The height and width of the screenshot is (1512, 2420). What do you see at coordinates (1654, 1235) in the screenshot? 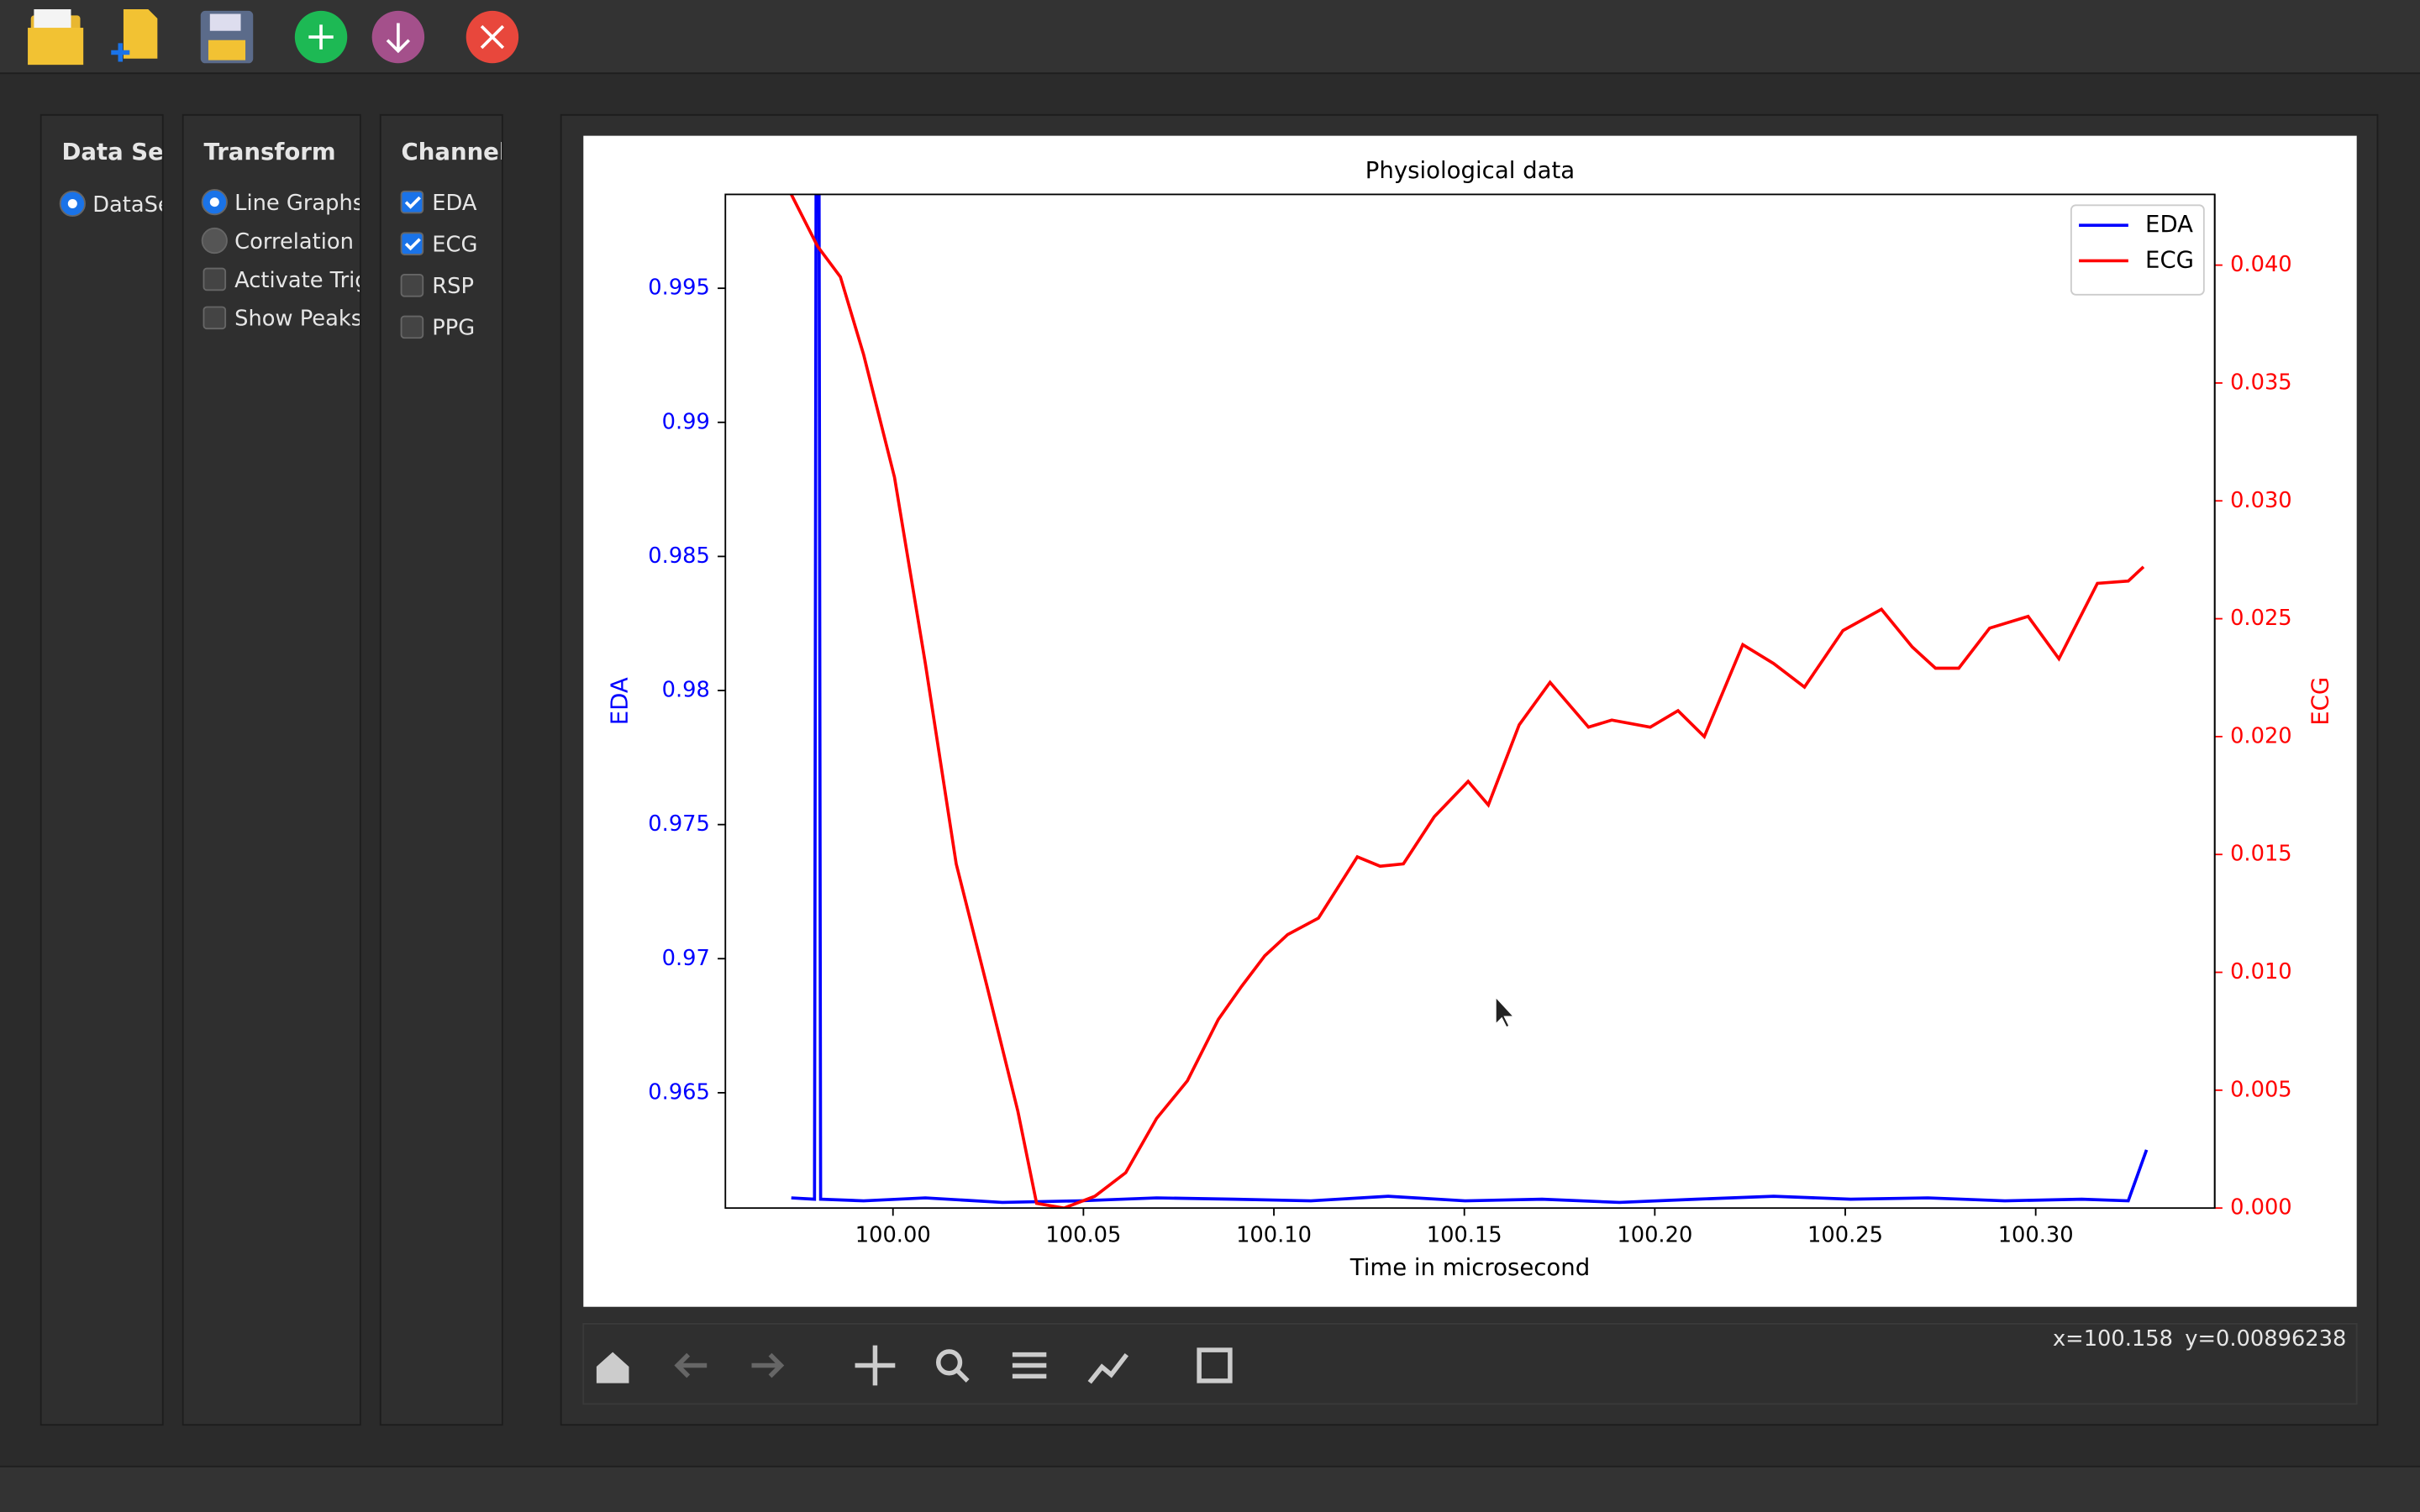
I see `x-tick-label: 100.20` at bounding box center [1654, 1235].